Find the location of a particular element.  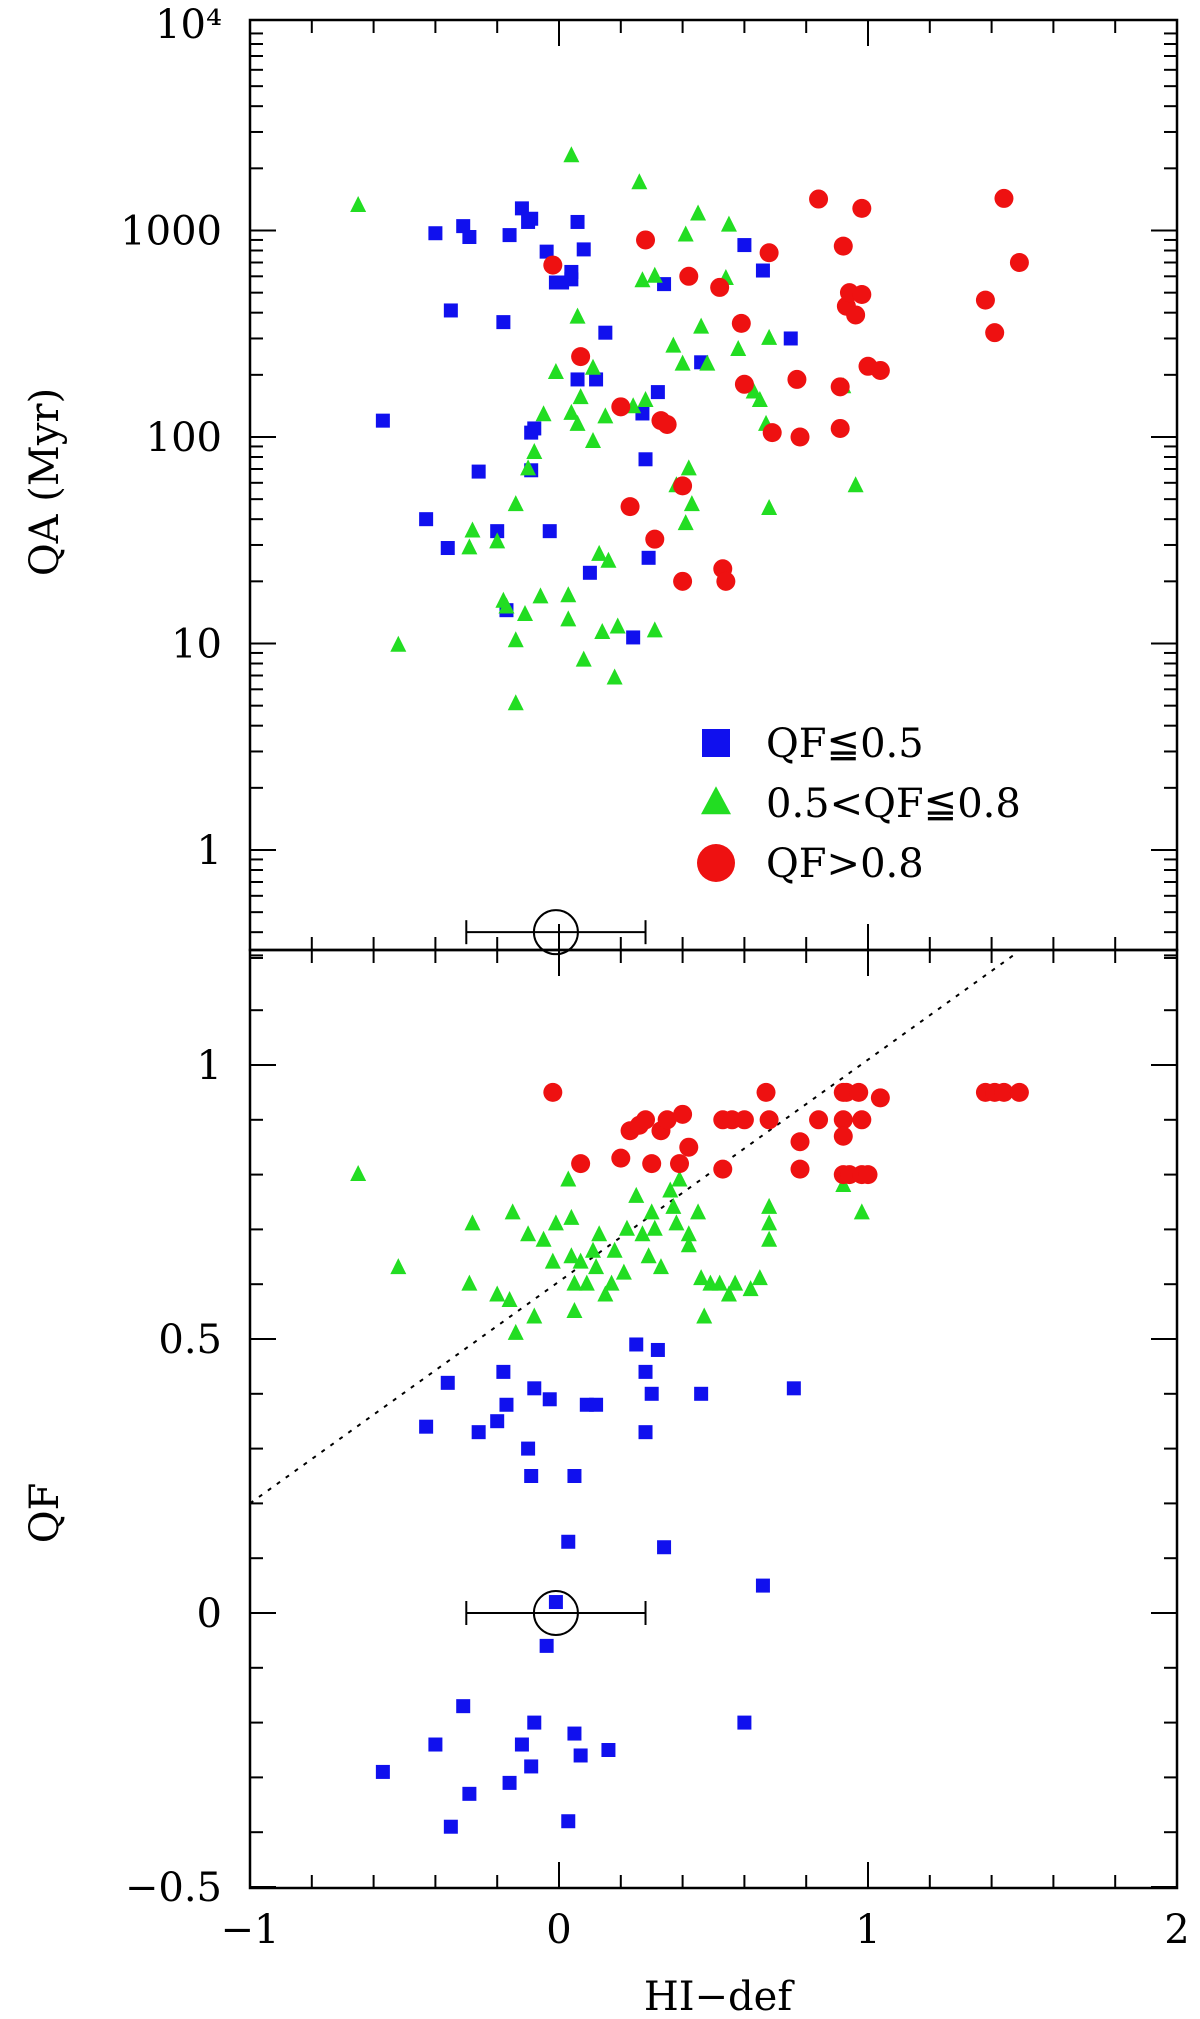

error-marker-circle is located at coordinates (555, 1613).